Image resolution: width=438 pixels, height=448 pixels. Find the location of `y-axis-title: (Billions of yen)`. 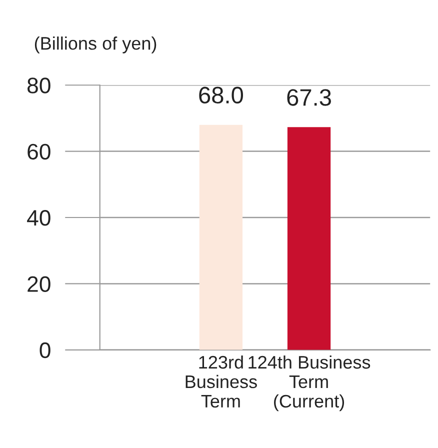

y-axis-title: (Billions of yen) is located at coordinates (95, 45).